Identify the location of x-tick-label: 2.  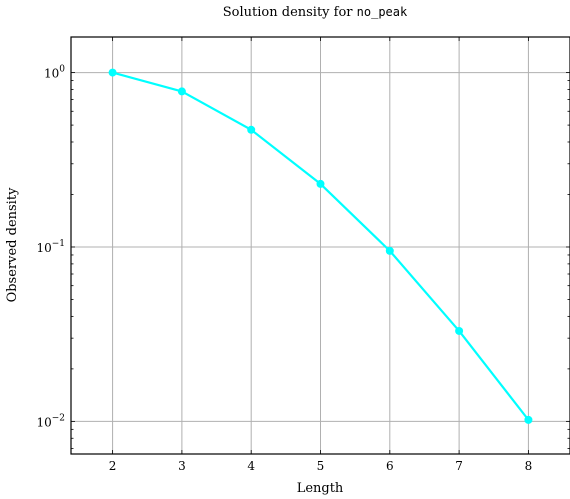
(113, 466).